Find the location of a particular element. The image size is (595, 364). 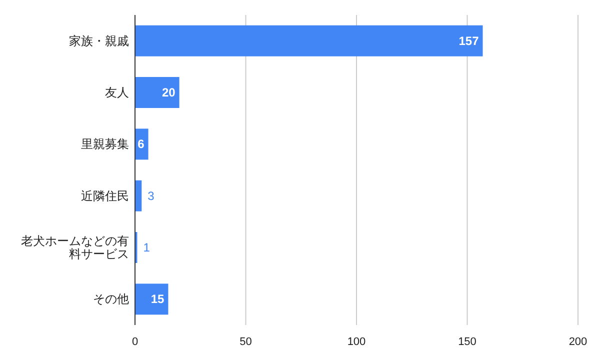

x-tick-label: 0 is located at coordinates (135, 342).